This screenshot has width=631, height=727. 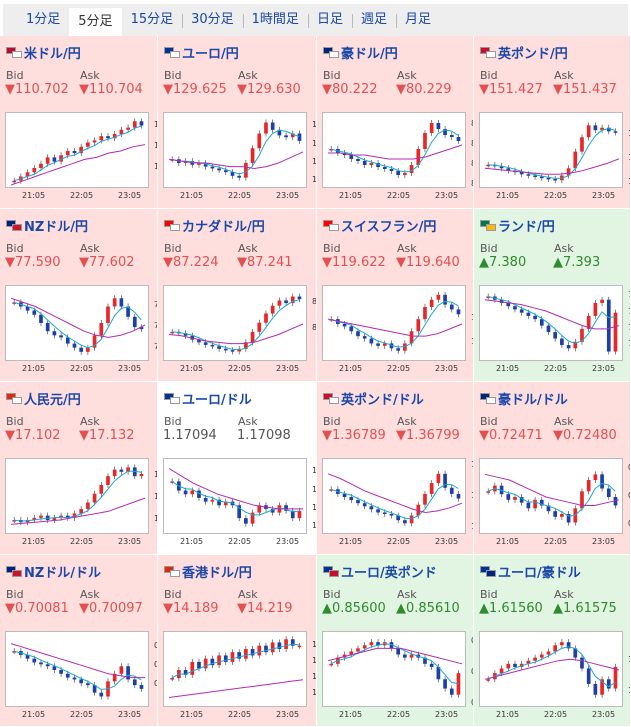 I want to click on pair-title-link: 人民元/円, so click(x=43, y=398).